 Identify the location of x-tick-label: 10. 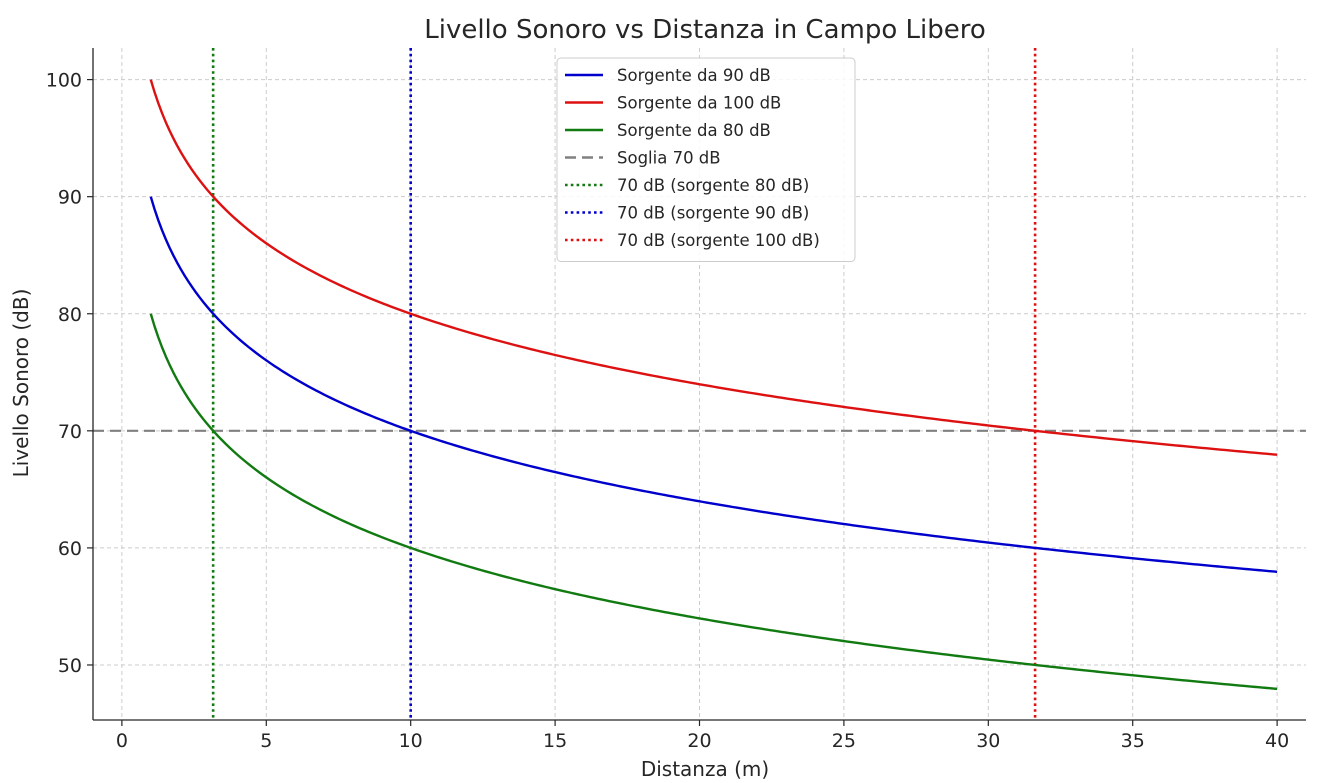
(411, 741).